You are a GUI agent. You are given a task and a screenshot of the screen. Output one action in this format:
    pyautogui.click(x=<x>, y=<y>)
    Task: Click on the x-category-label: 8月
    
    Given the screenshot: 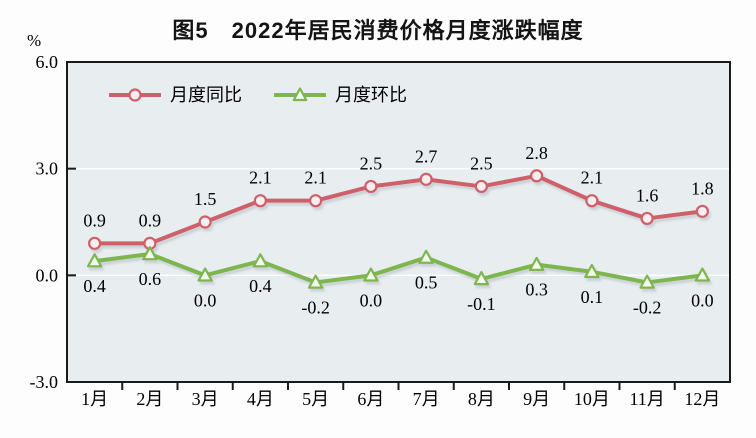 What is the action you would take?
    pyautogui.click(x=481, y=399)
    